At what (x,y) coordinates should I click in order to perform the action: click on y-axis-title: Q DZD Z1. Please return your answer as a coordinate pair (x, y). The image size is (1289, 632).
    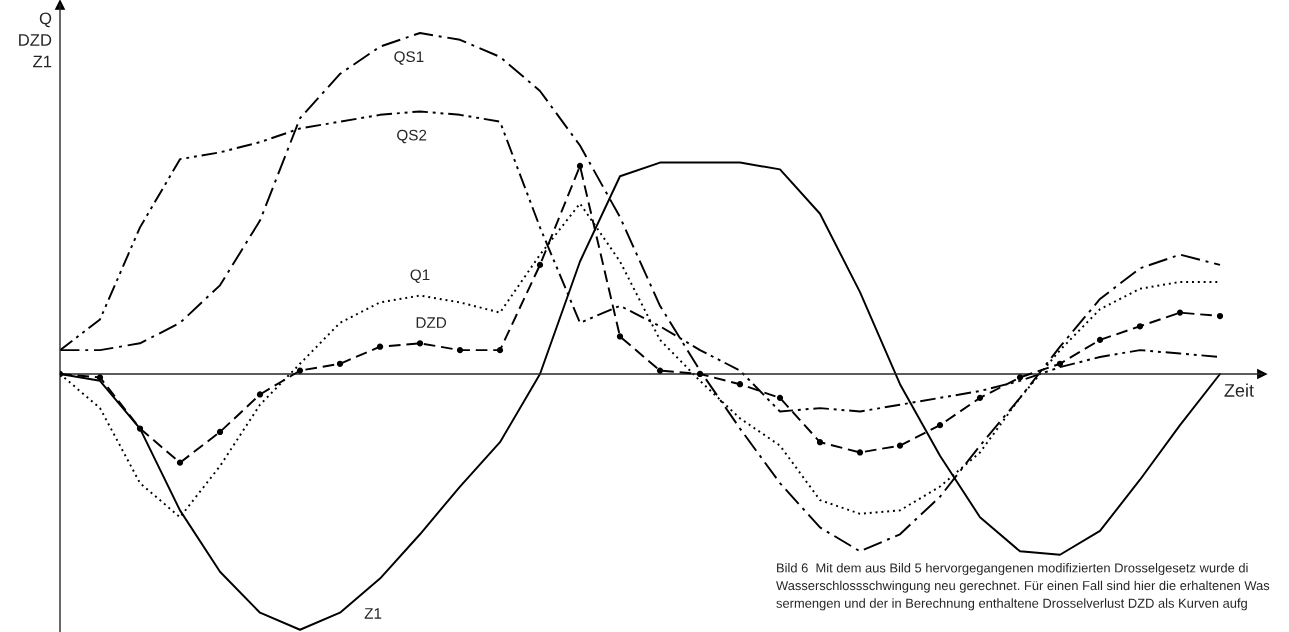
    Looking at the image, I should click on (35, 40).